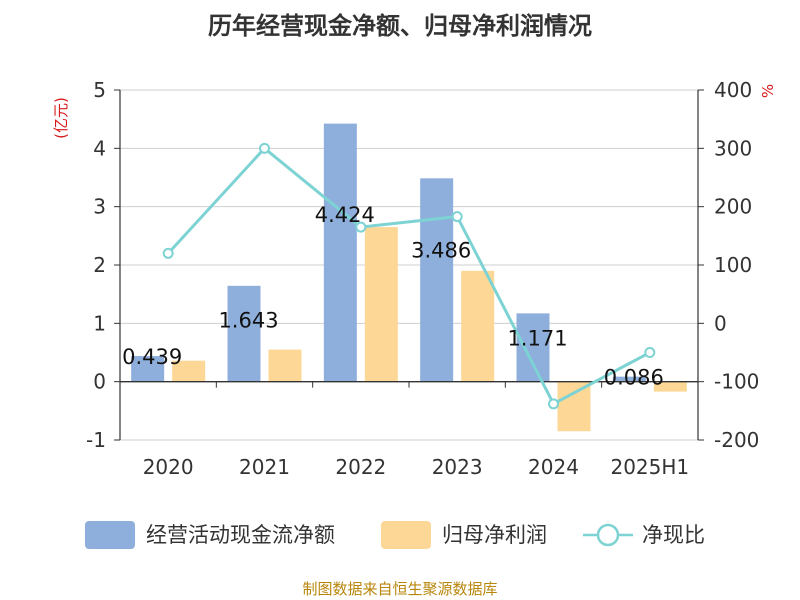 The image size is (800, 600). What do you see at coordinates (733, 207) in the screenshot?
I see `right-tick-label: 200` at bounding box center [733, 207].